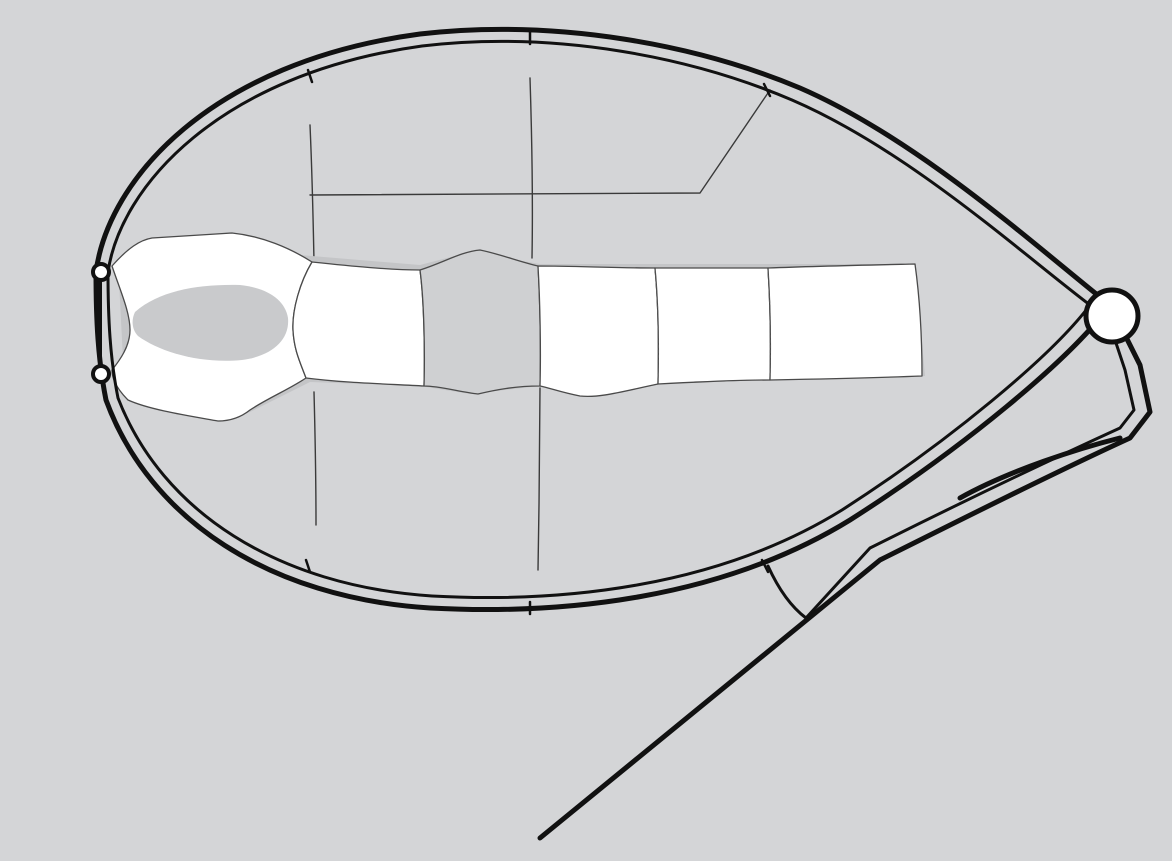 The image size is (1172, 861). Describe the element at coordinates (312, 193) in the screenshot. I see `guide-line-left-upper` at that location.